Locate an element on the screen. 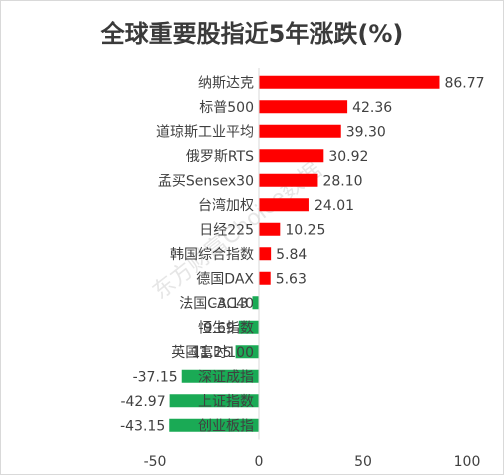  x-tick-label: 0 is located at coordinates (259, 462).